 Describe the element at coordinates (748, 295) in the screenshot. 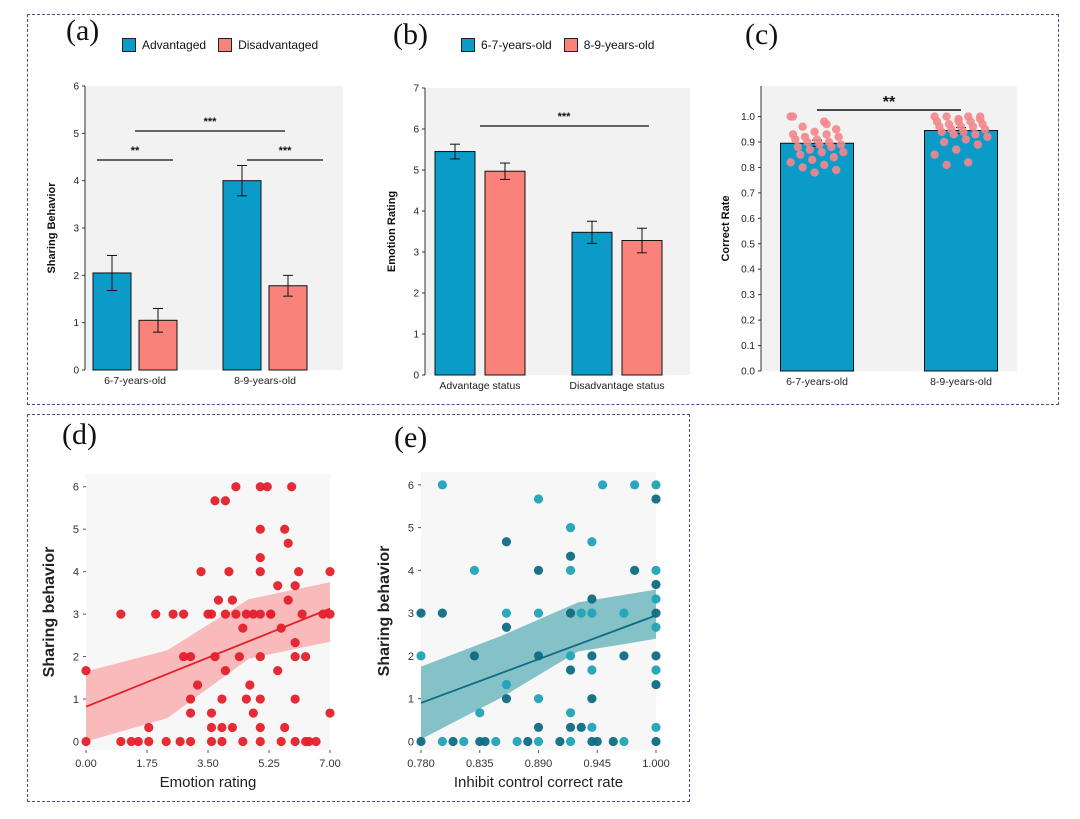

I see `y-tick-label: 0.3` at that location.